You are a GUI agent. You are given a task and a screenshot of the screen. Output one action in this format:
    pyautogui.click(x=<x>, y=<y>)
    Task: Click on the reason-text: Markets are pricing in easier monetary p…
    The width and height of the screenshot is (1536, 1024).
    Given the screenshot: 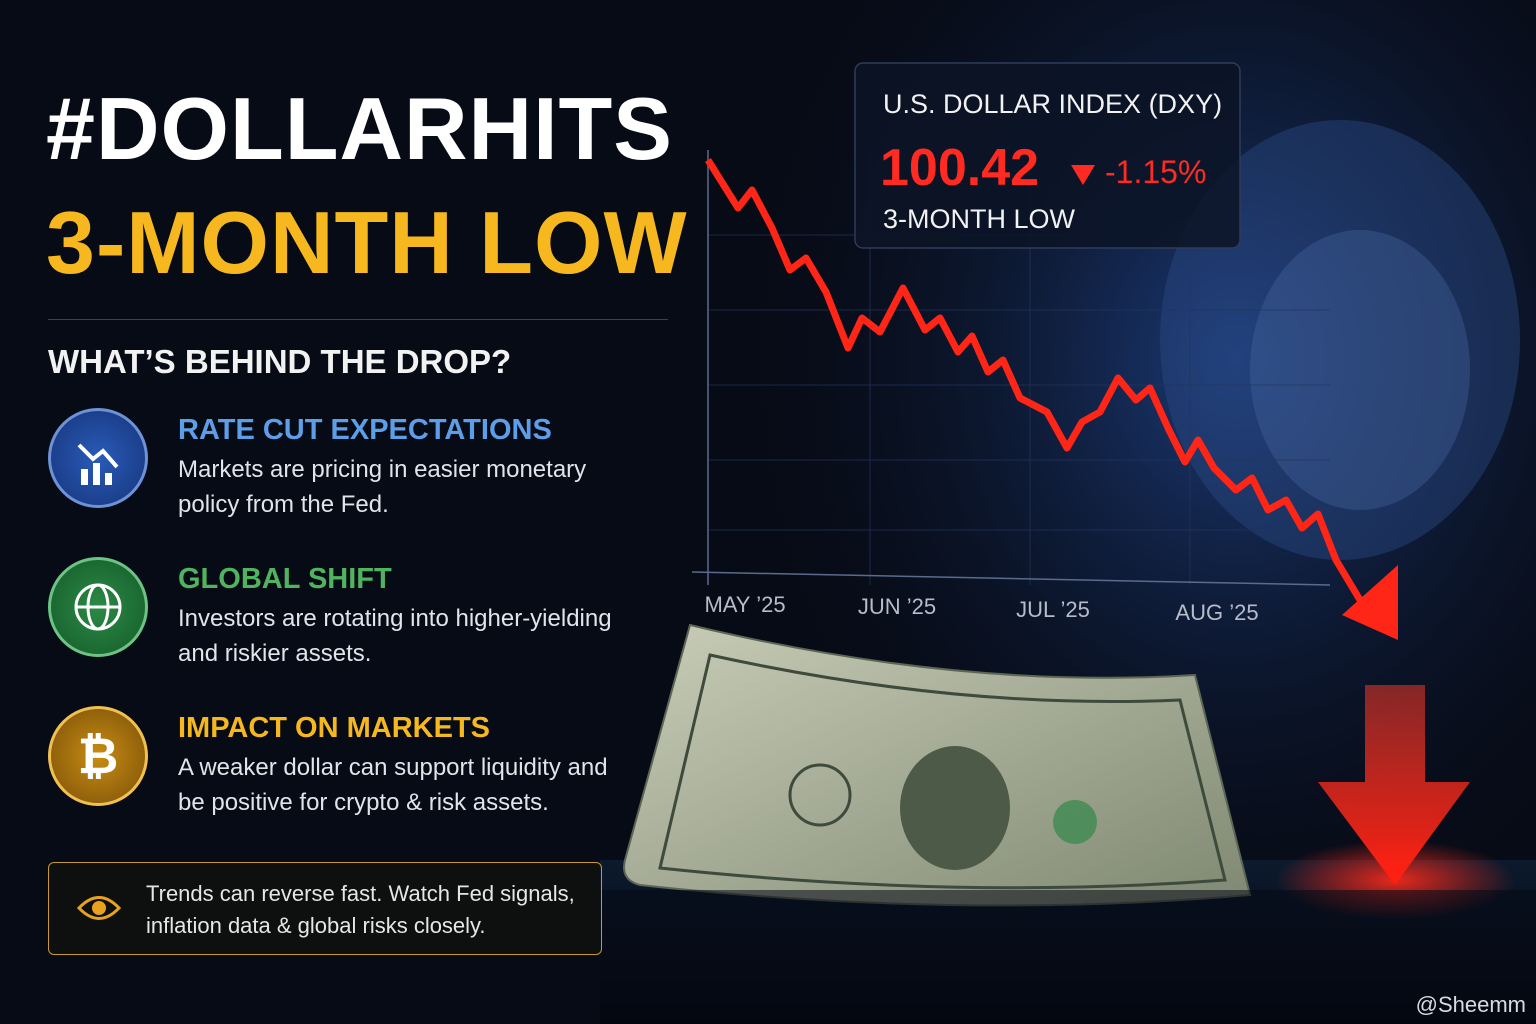 What is the action you would take?
    pyautogui.click(x=382, y=487)
    